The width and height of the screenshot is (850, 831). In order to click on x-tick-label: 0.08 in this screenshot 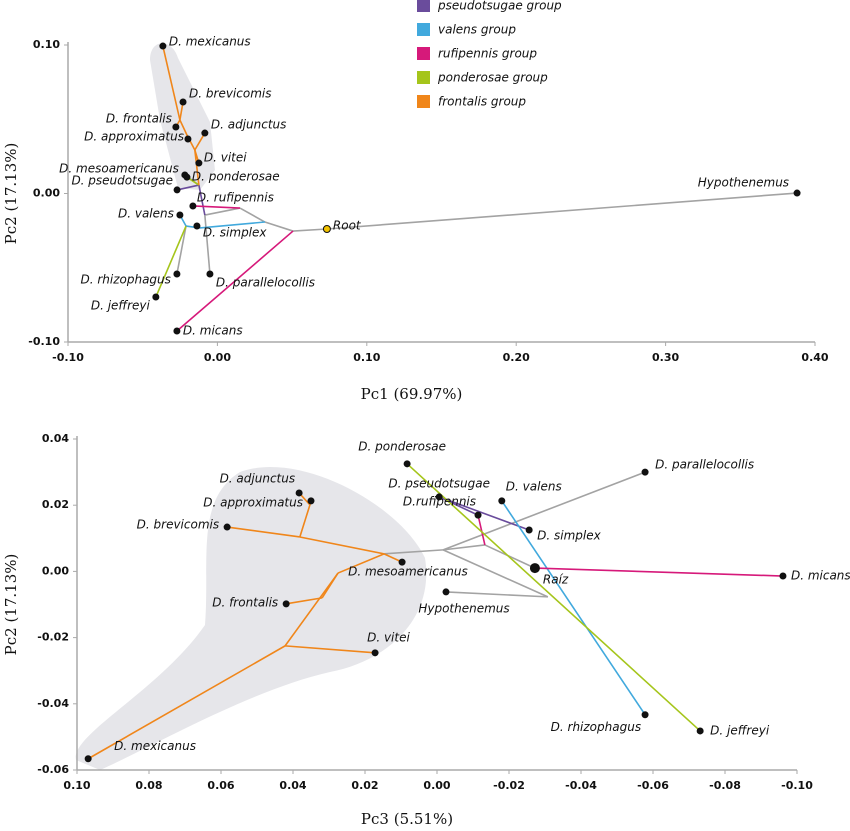, I will do `click(148, 785)`.